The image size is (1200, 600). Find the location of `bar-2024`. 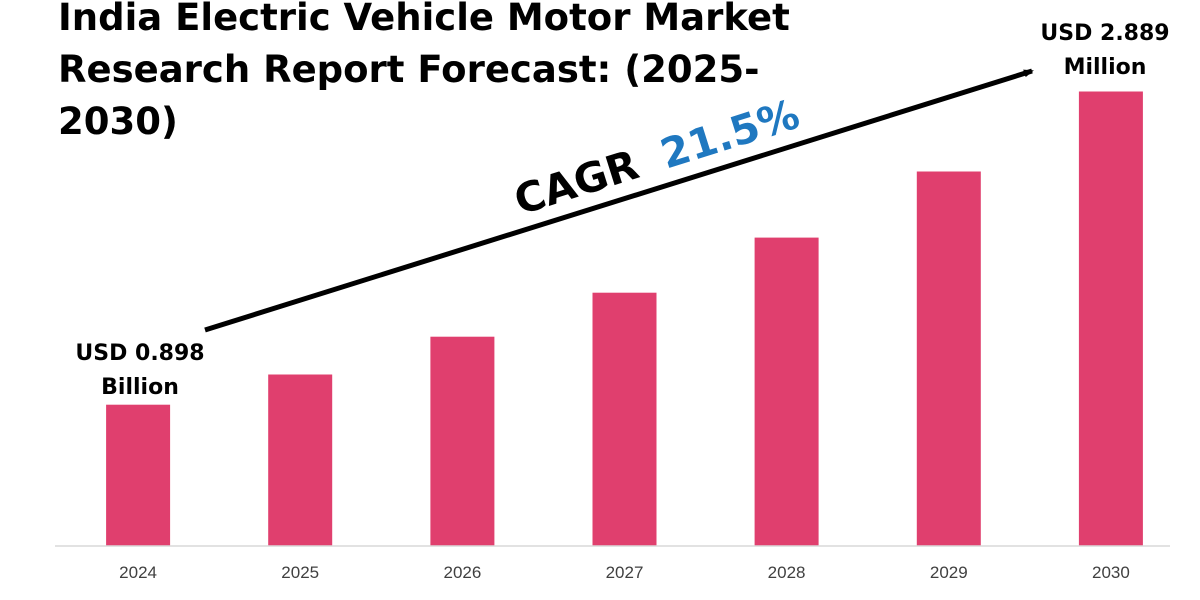

bar-2024 is located at coordinates (138, 475).